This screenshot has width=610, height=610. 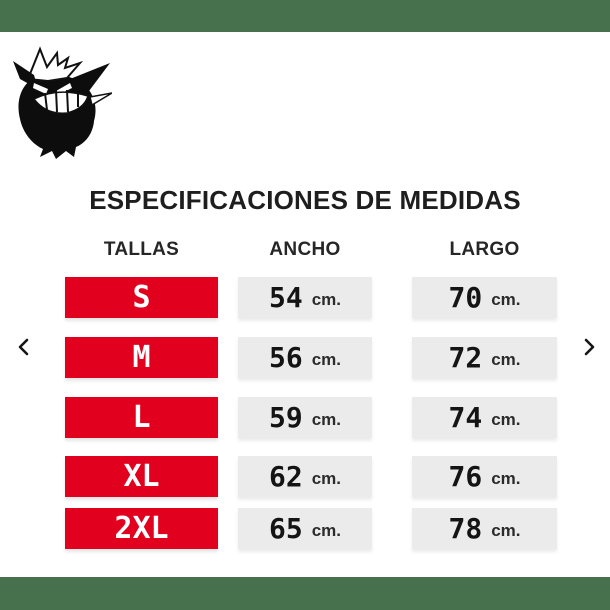 I want to click on gengar-logo-icon, so click(x=62, y=102).